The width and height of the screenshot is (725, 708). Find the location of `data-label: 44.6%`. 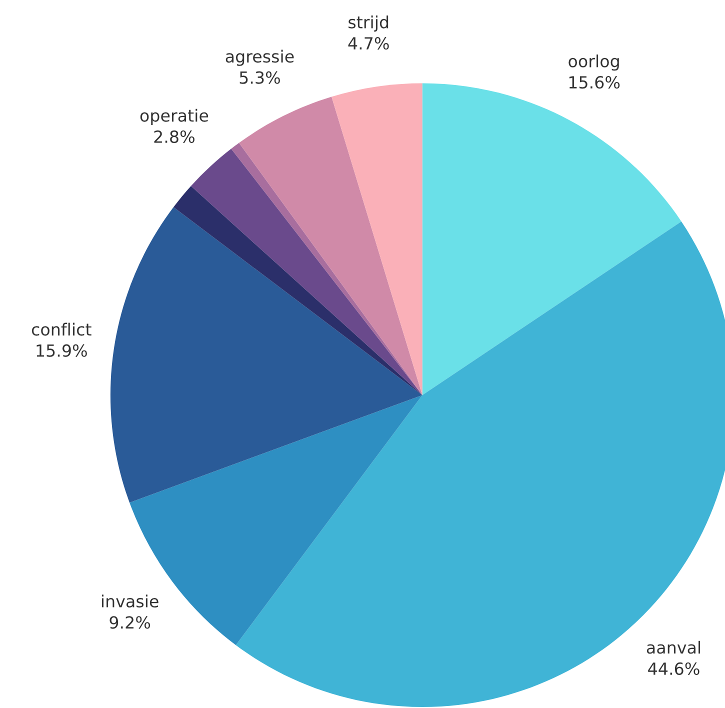

data-label: 44.6% is located at coordinates (674, 668).